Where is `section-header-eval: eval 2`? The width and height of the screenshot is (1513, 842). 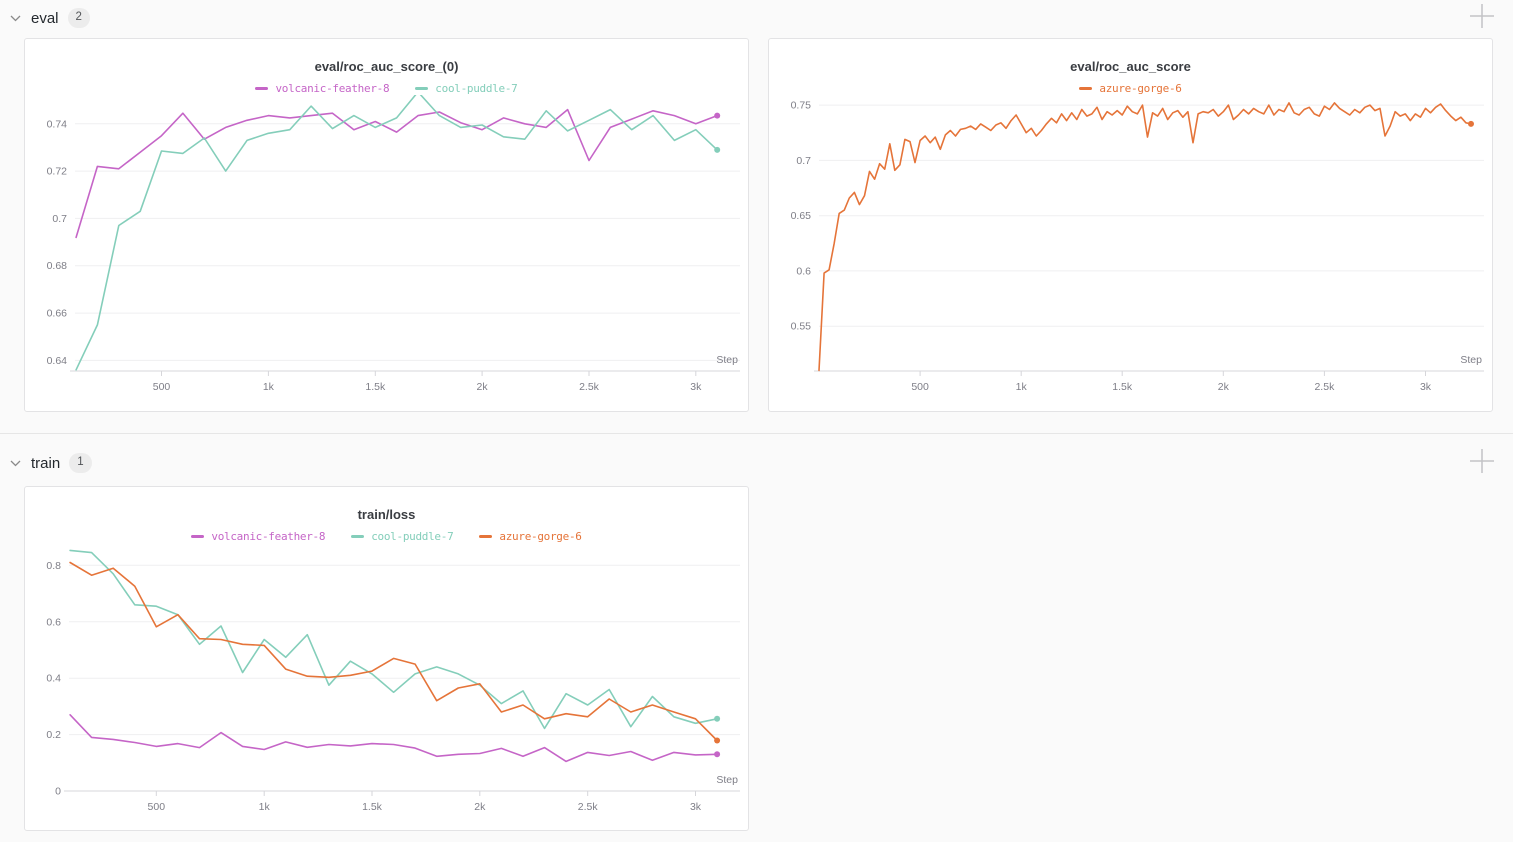 section-header-eval: eval 2 is located at coordinates (49, 18).